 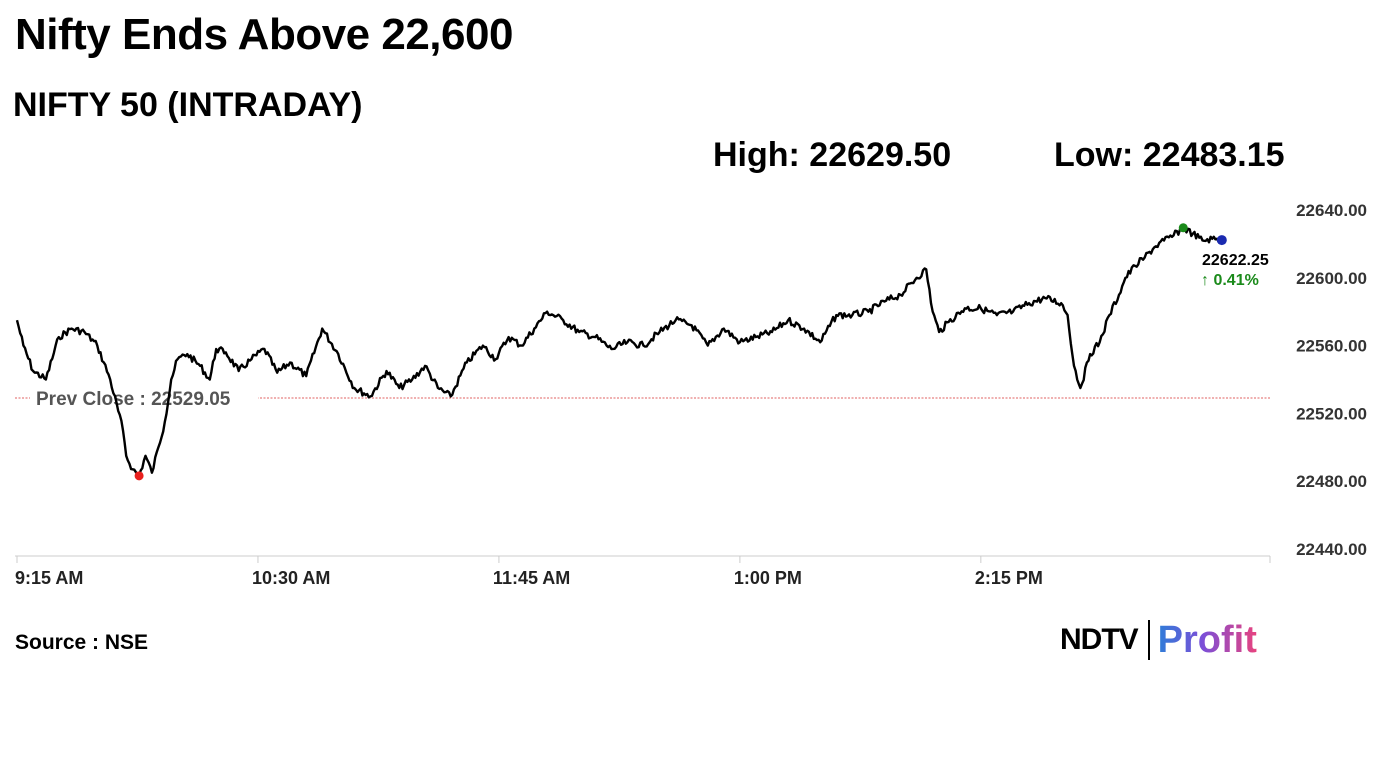 I want to click on y-tick-label: 22520.00, so click(x=1331, y=413).